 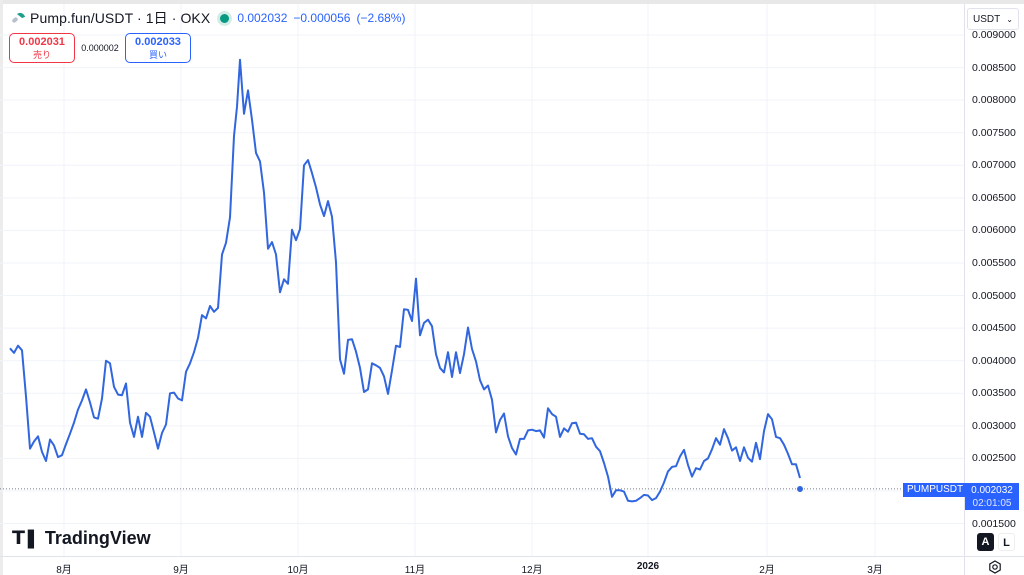 What do you see at coordinates (157, 55) in the screenshot?
I see `buy-label: 買い` at bounding box center [157, 55].